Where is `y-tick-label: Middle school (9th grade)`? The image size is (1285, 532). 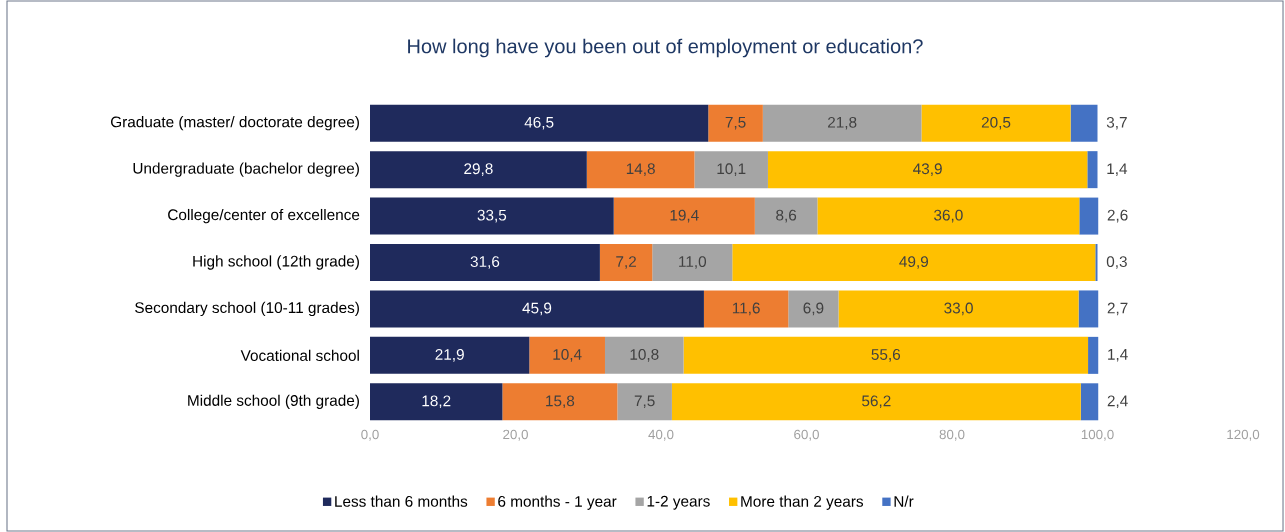
y-tick-label: Middle school (9th grade) is located at coordinates (273, 401).